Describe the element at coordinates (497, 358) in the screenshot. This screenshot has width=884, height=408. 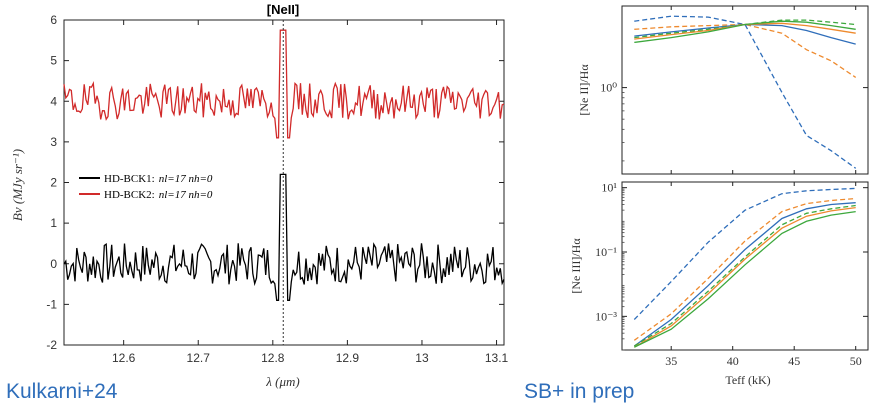
I see `left-x-tick-label: 13.1` at that location.